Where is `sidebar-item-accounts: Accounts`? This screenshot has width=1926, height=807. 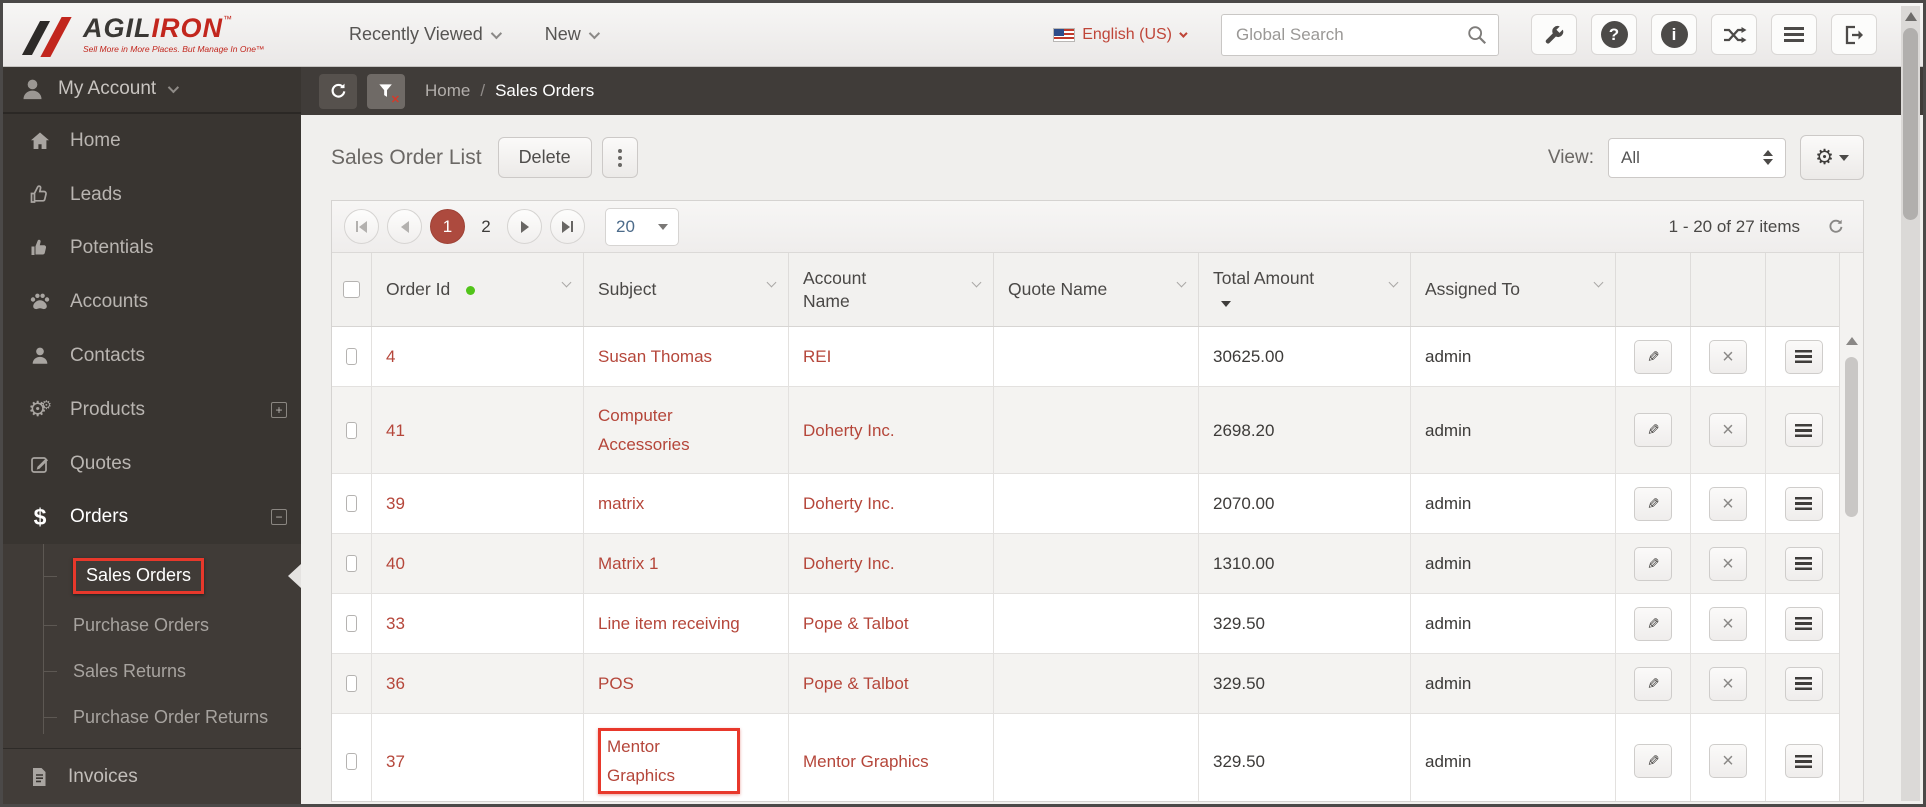
sidebar-item-accounts: Accounts is located at coordinates (152, 302).